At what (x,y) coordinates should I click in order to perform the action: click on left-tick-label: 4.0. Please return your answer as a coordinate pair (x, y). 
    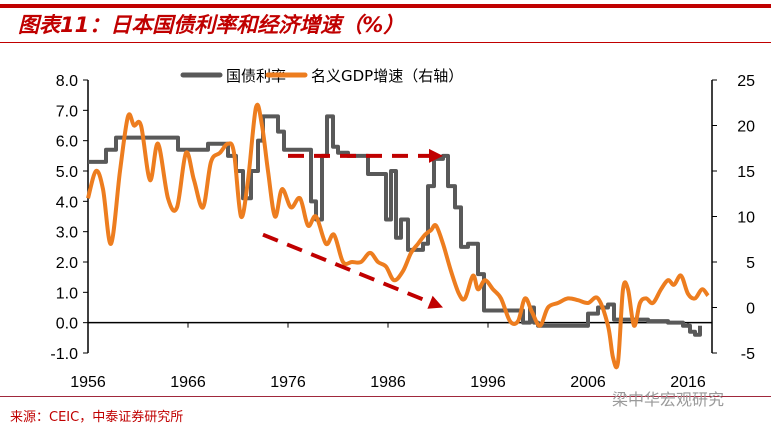
    Looking at the image, I should click on (67, 202).